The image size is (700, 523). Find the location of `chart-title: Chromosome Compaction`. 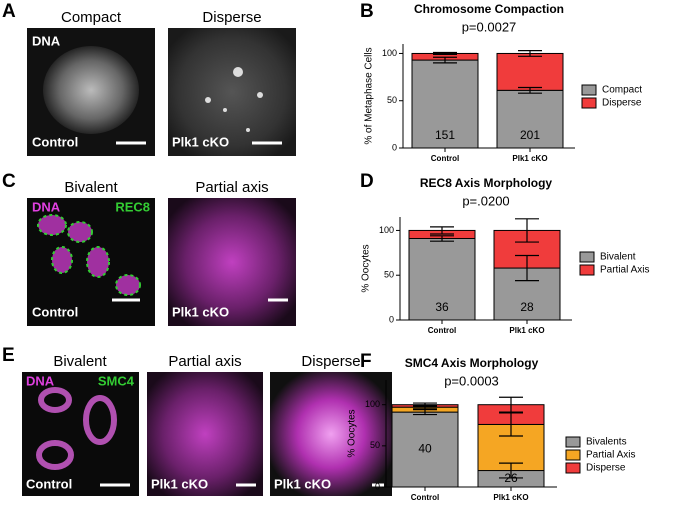

chart-title: Chromosome Compaction is located at coordinates (489, 9).